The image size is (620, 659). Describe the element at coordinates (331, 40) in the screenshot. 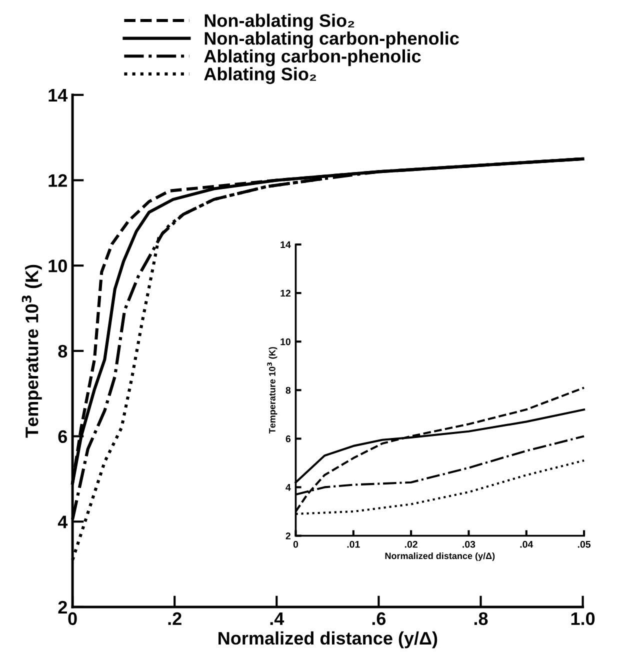

I see `legend-label: Non-ablating carbon-phenolic` at that location.